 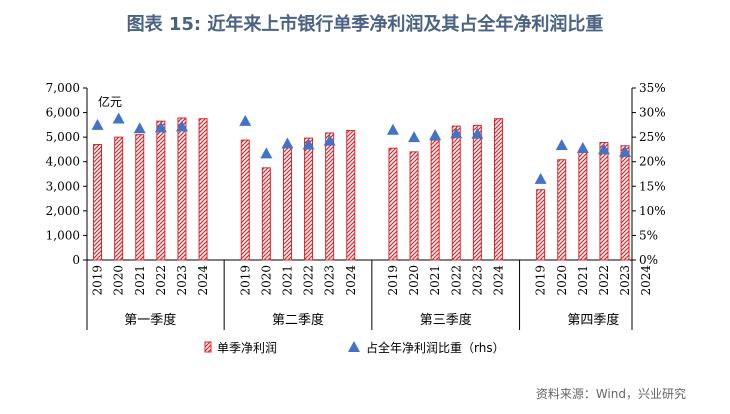 I want to click on group-label: 第一季度, so click(x=150, y=320).